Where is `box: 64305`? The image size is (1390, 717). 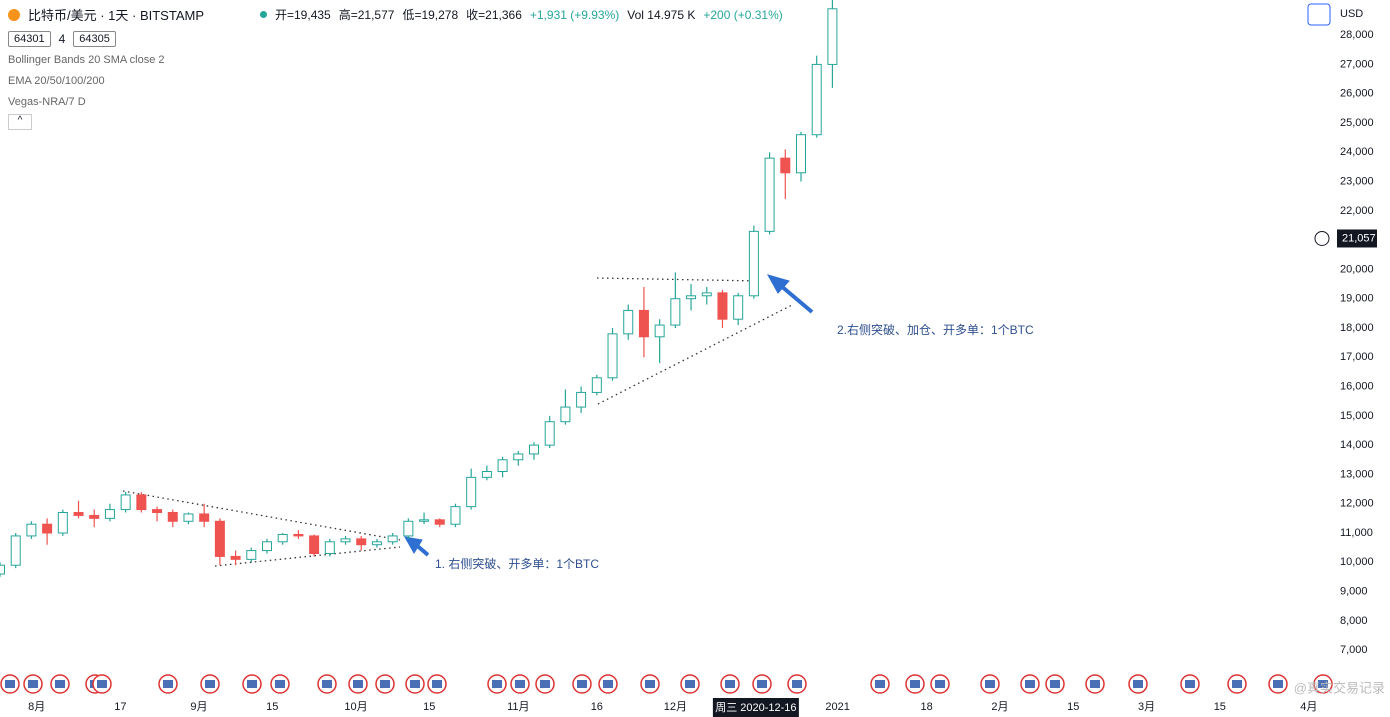
box: 64305 is located at coordinates (94, 39).